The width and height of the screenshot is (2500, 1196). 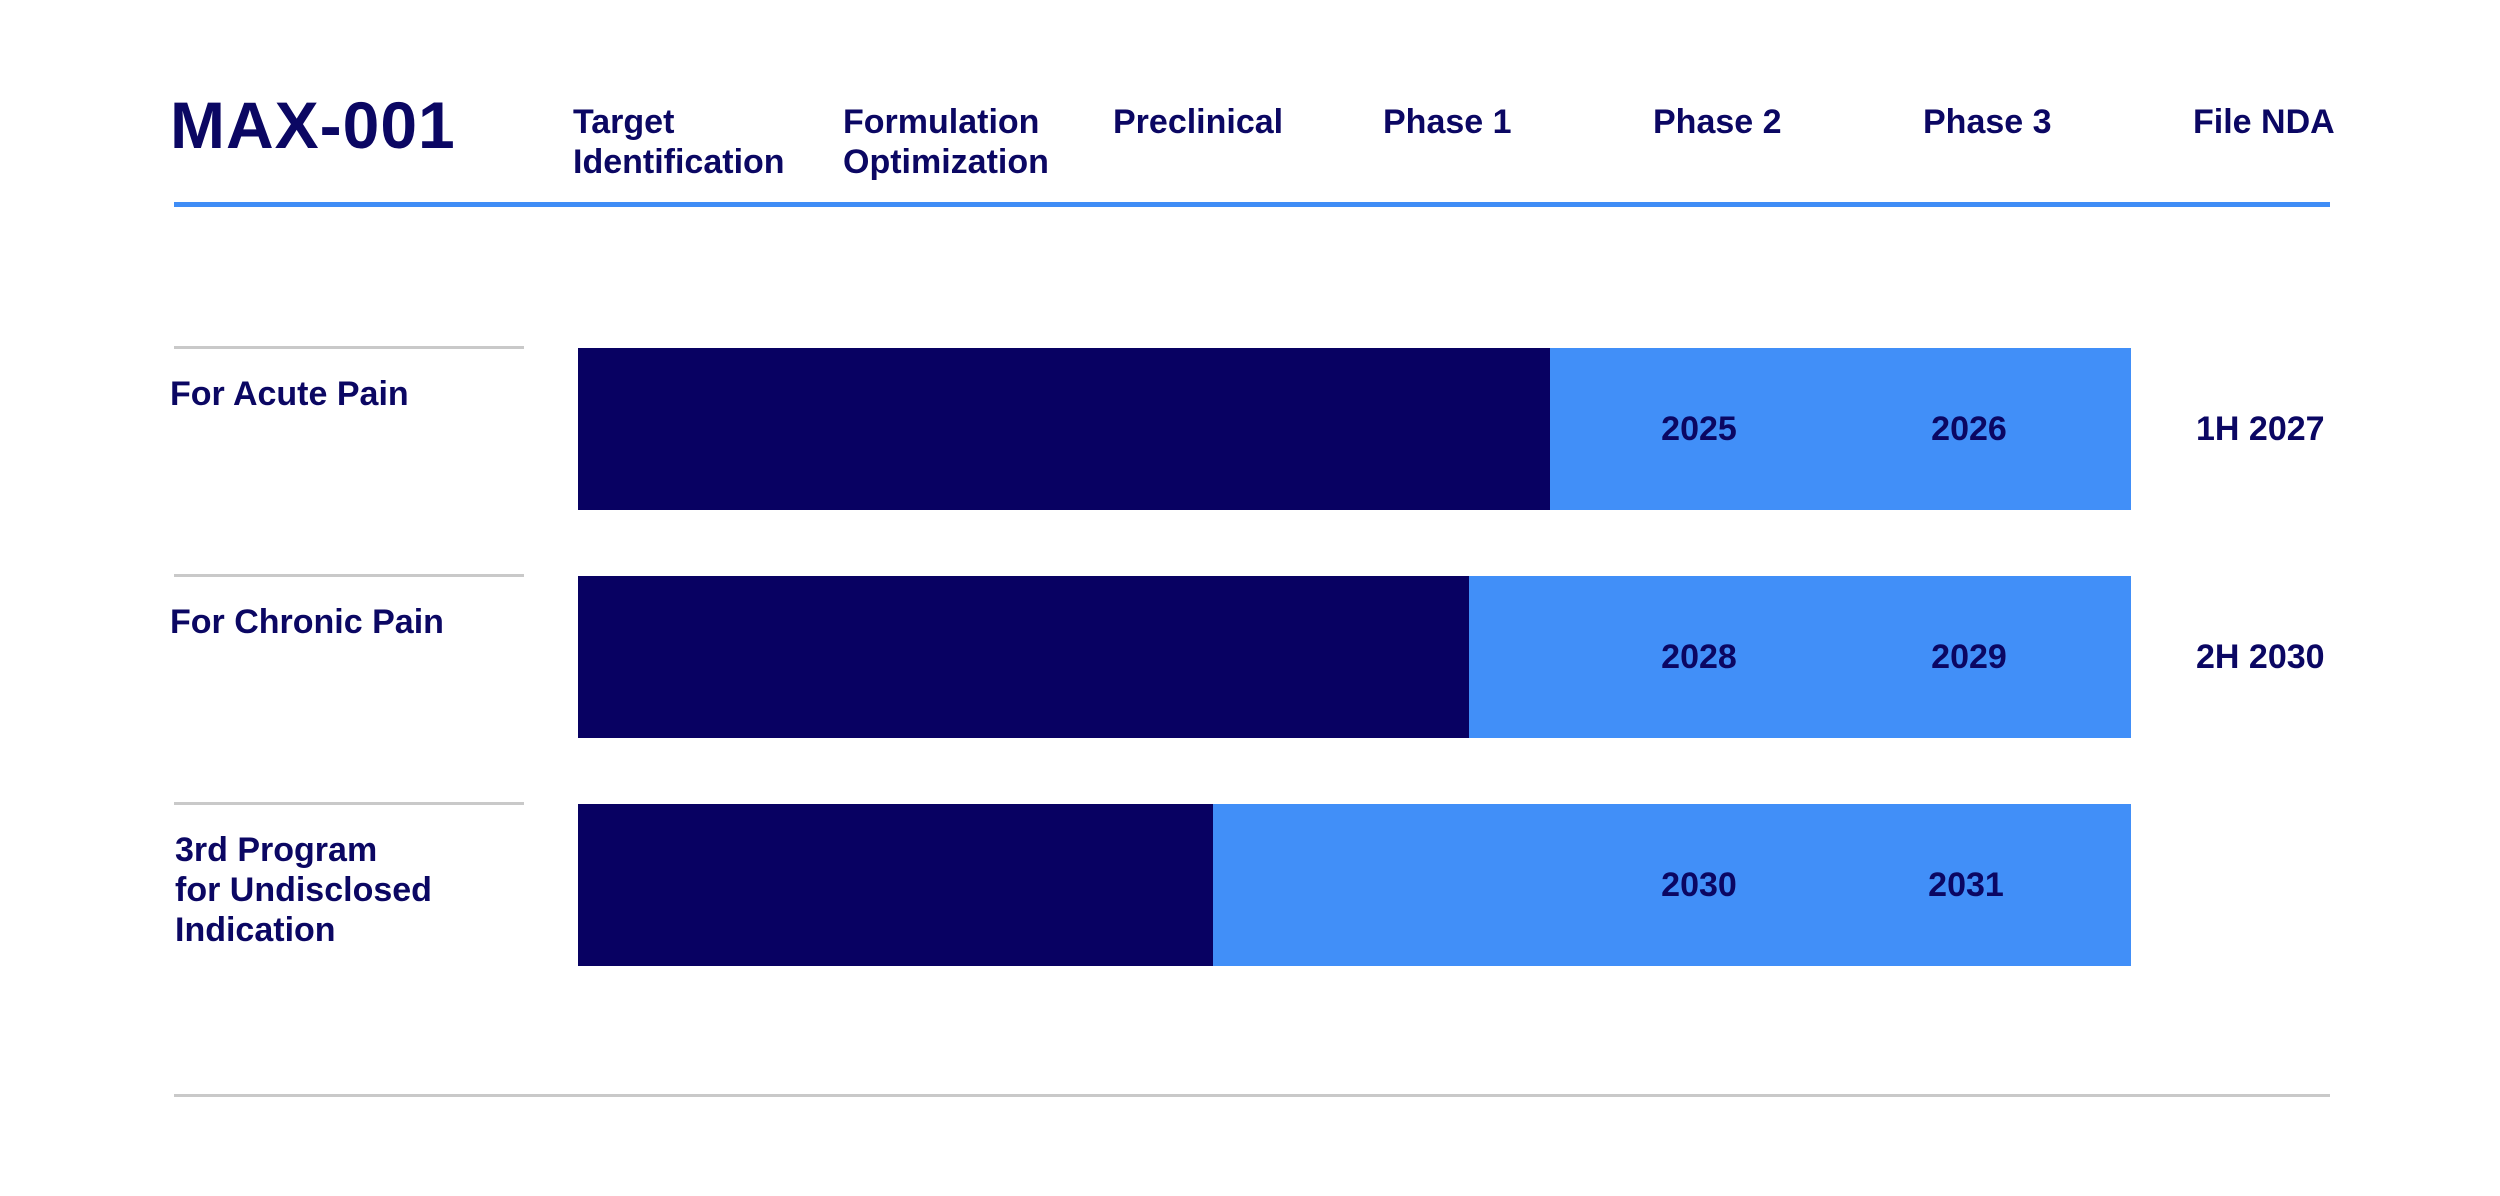 I want to click on header-divider, so click(x=1252, y=204).